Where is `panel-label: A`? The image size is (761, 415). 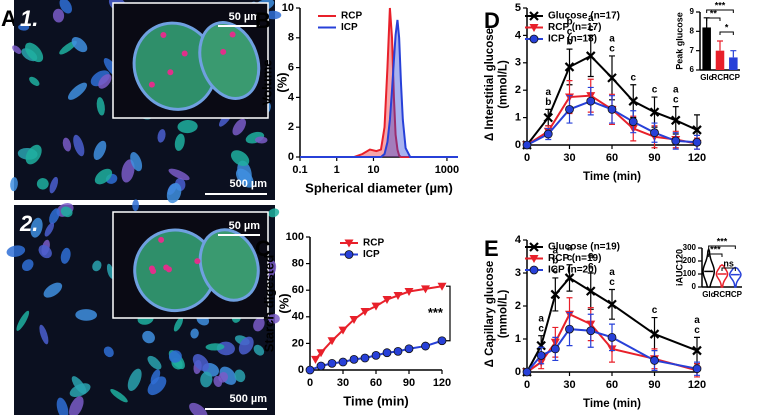
panel-label: A is located at coordinates (9, 18).